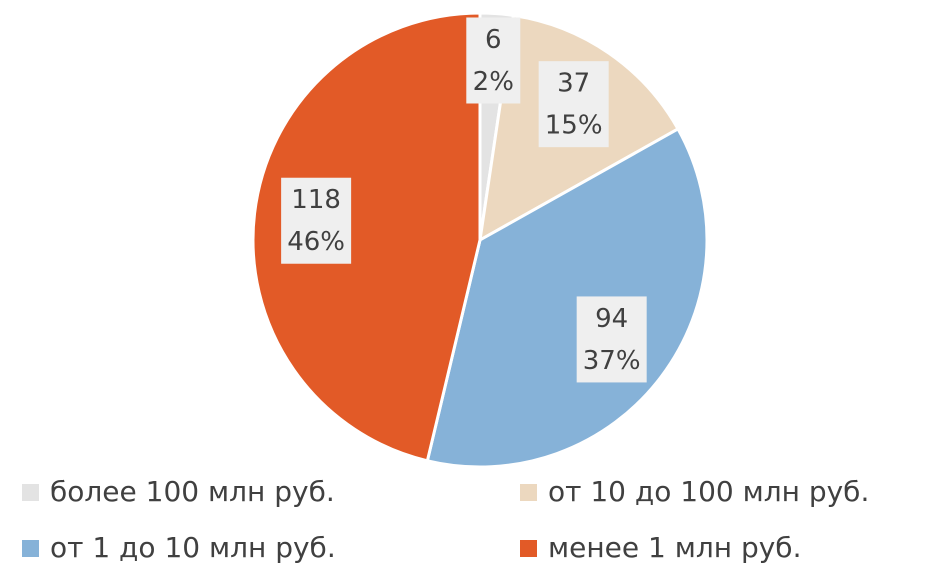 Image resolution: width=934 pixels, height=572 pixels. I want to click on data-label-value: 118, so click(316, 200).